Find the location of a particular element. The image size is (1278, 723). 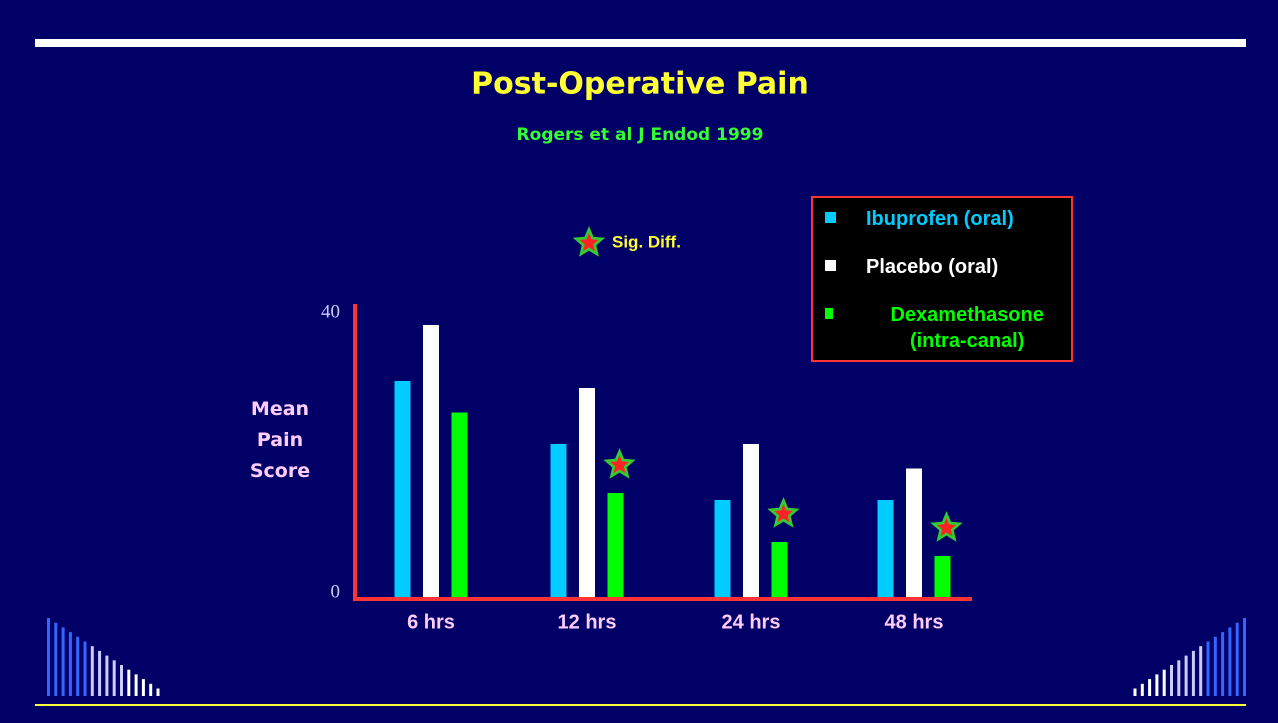

y-tick-label: 40 is located at coordinates (330, 311).